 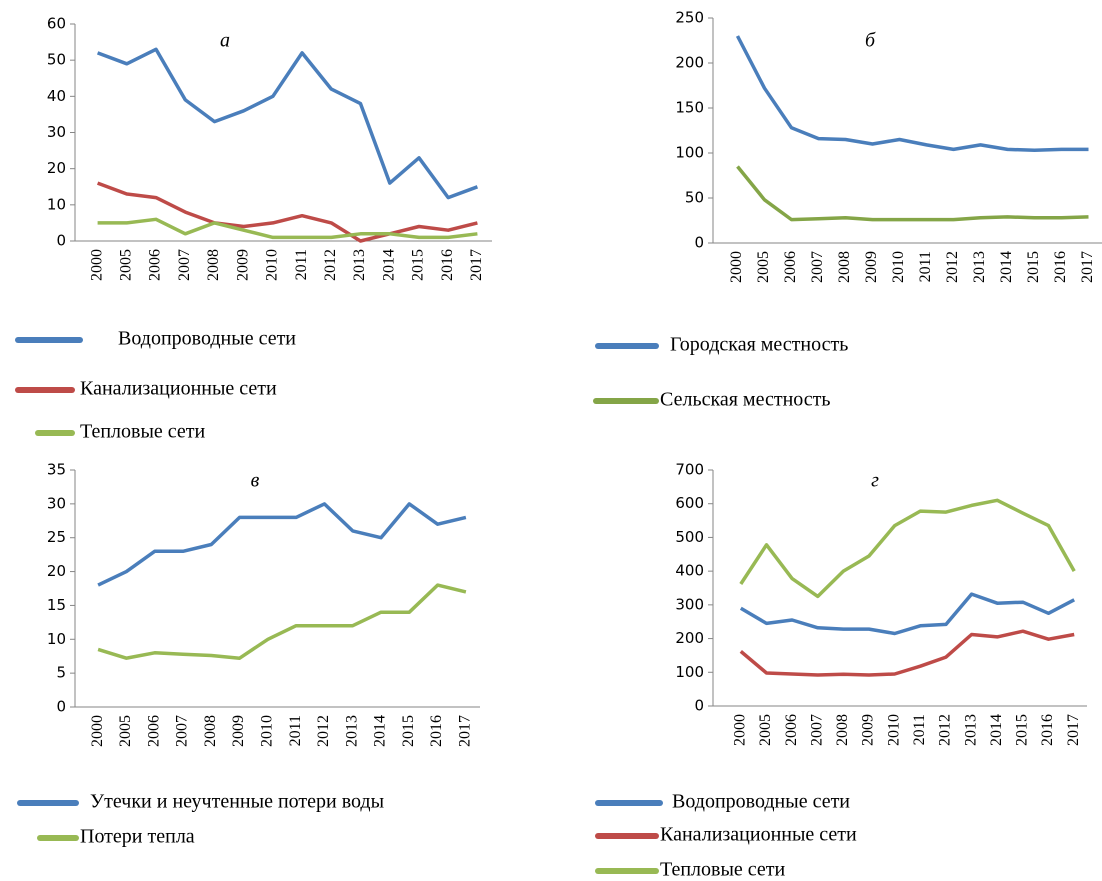 What do you see at coordinates (56, 537) in the screenshot?
I see `y-tick-label: 25` at bounding box center [56, 537].